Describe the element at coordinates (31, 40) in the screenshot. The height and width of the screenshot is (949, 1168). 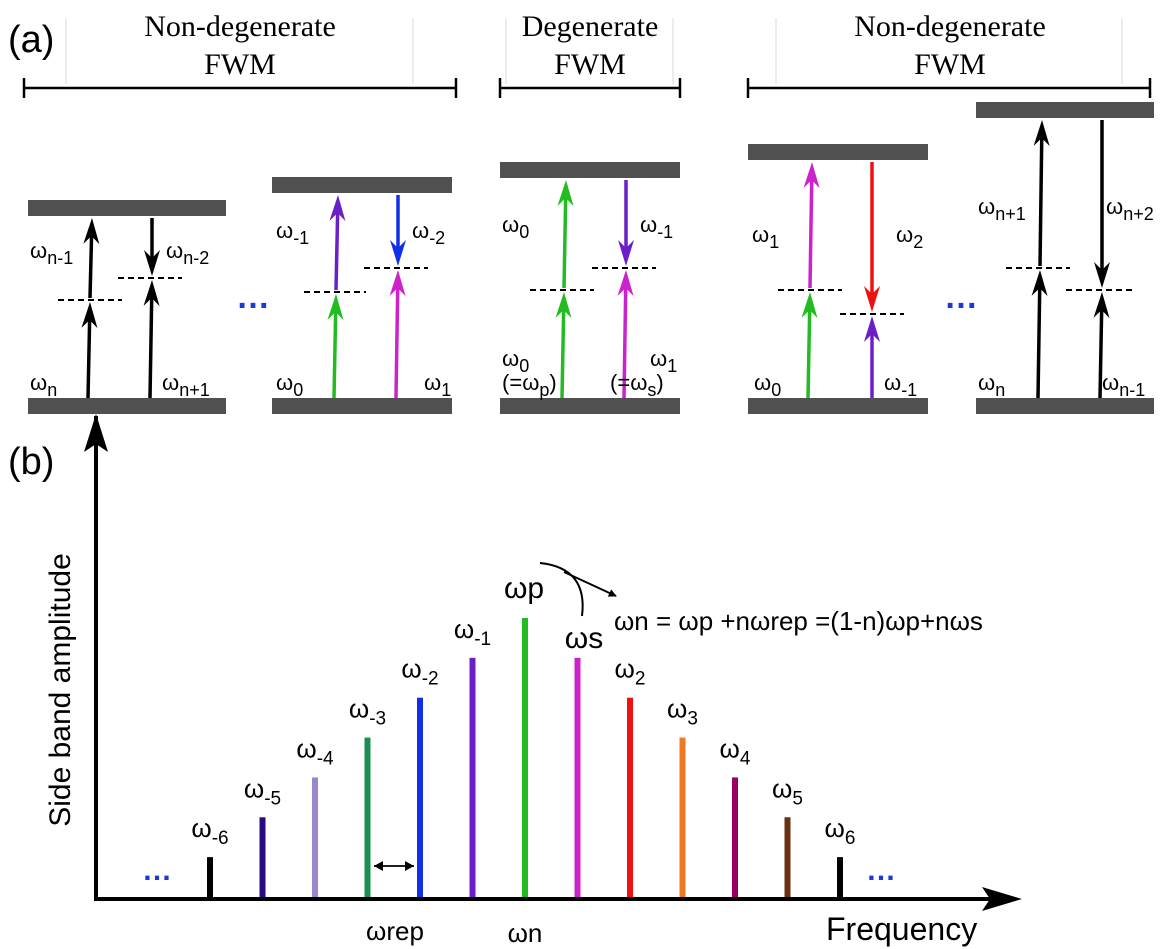
I see `panel-a-label: (a)` at that location.